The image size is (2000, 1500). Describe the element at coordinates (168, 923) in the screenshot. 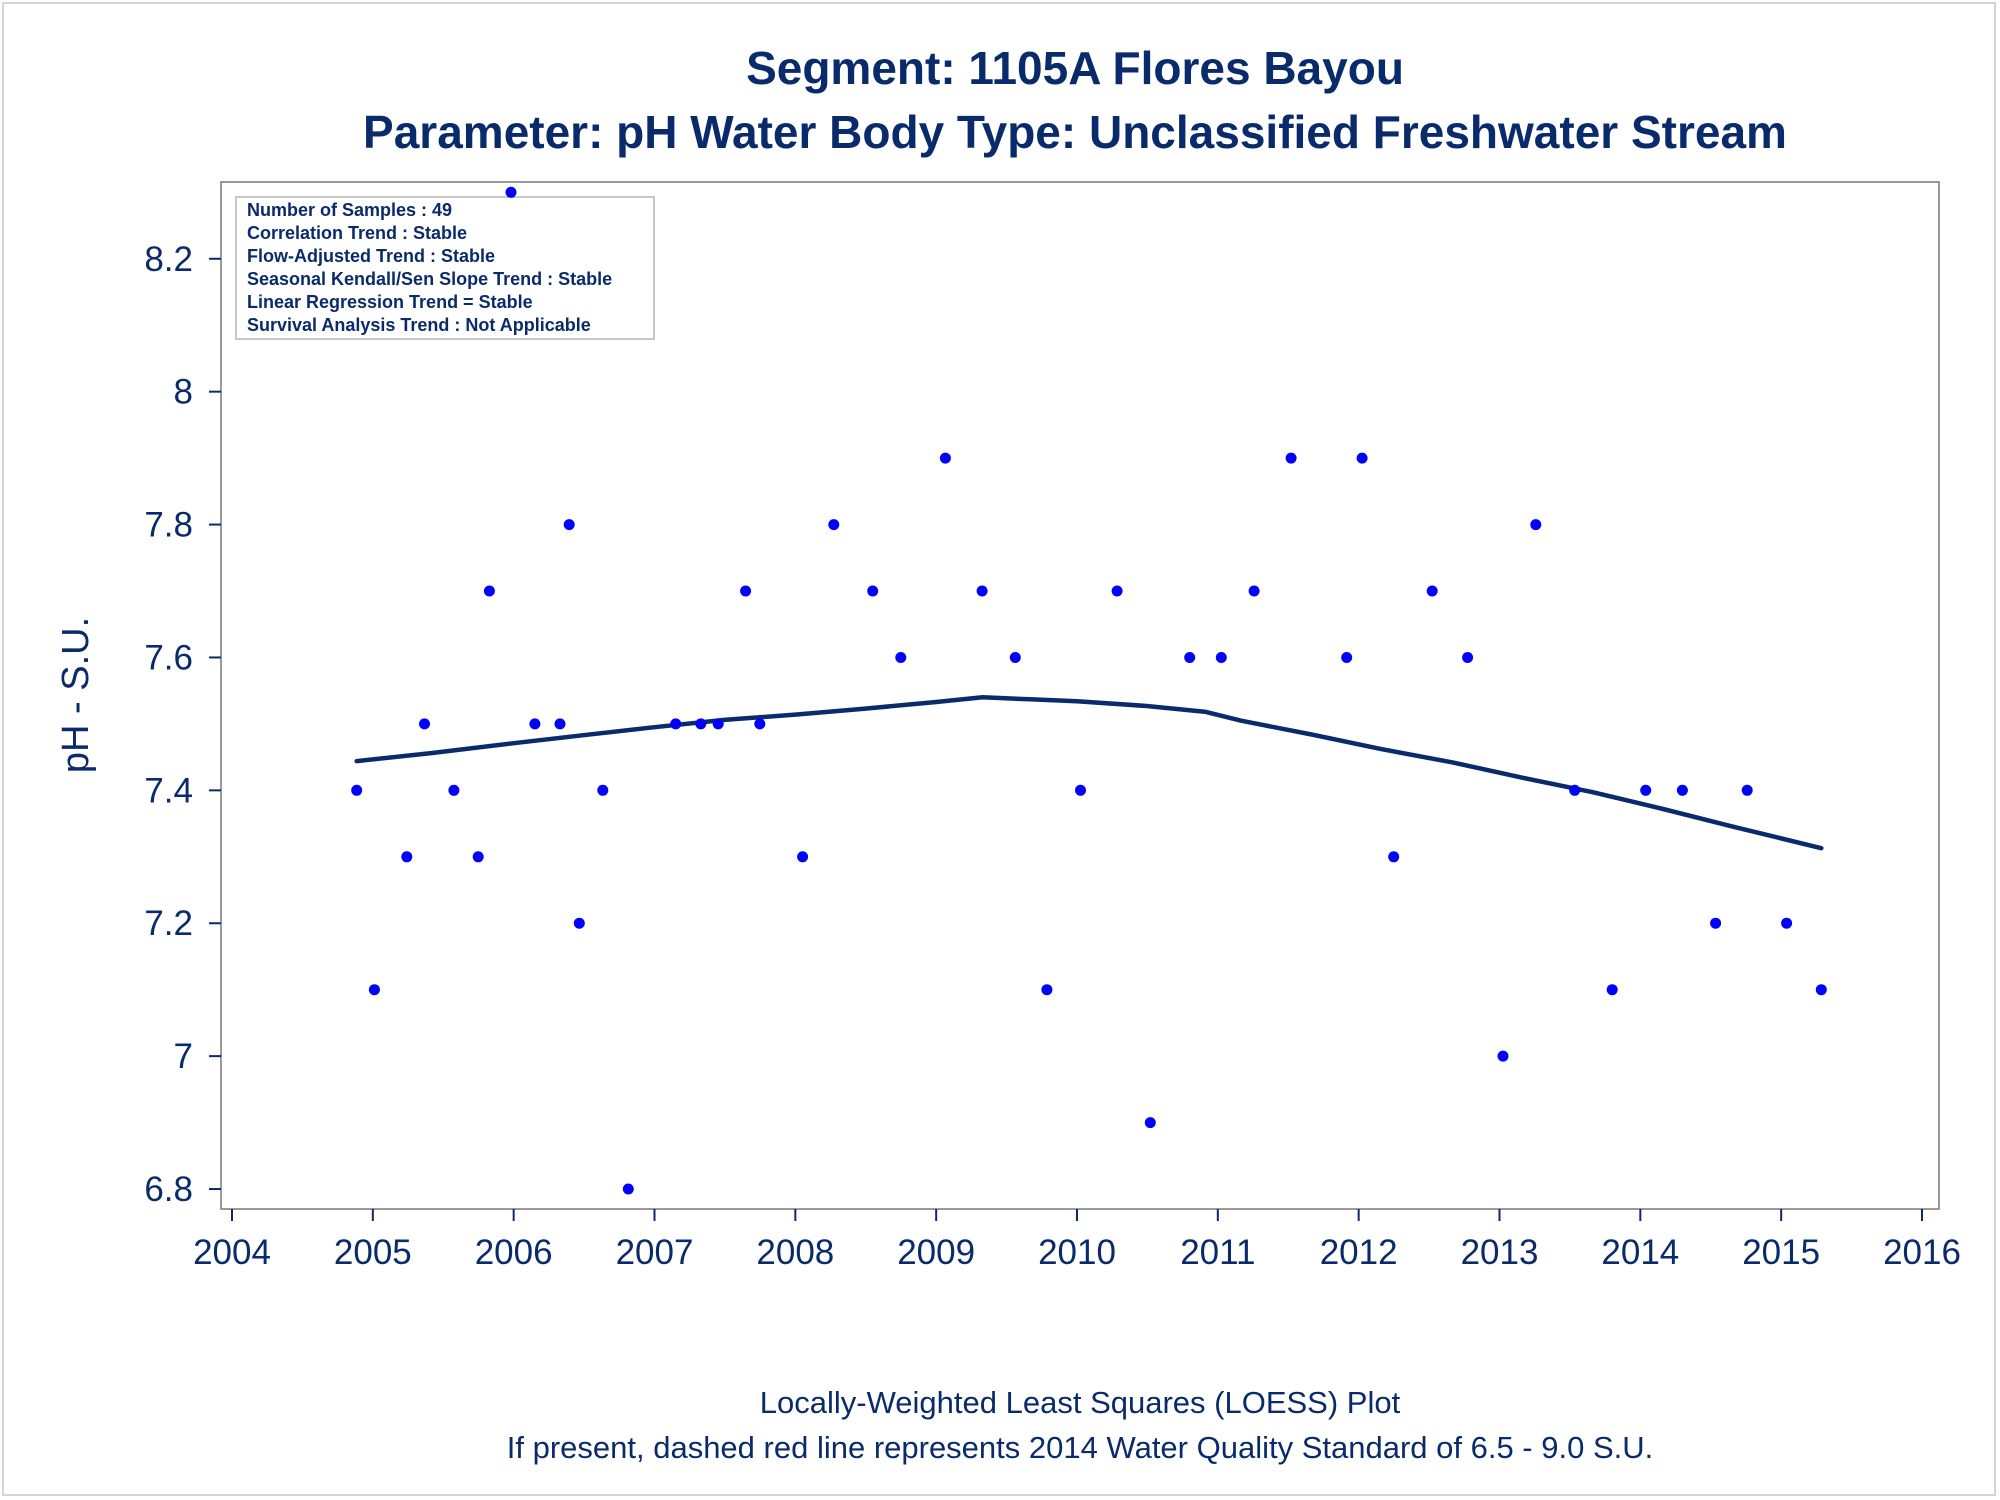

I see `y-tick-label: 7.2` at that location.